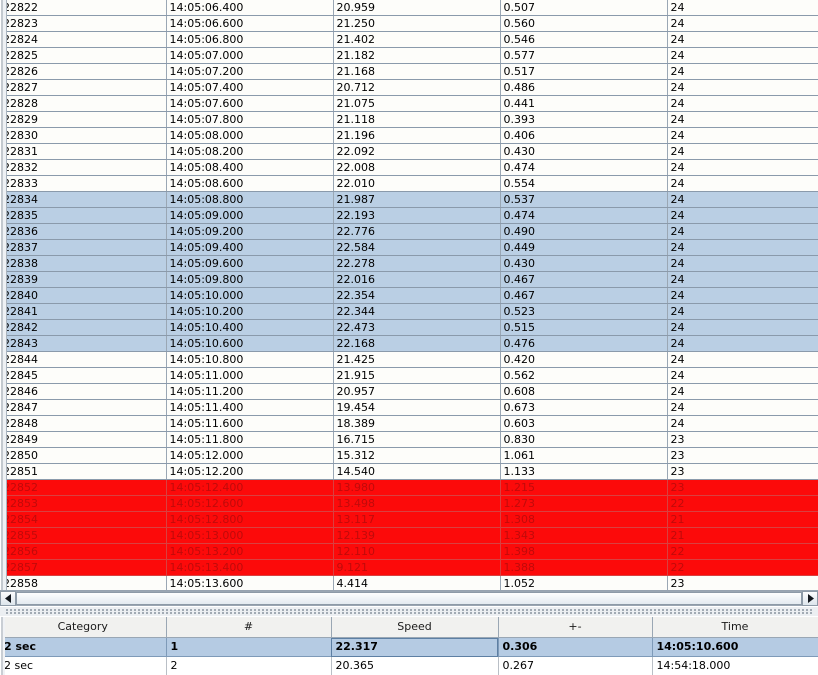  I want to click on horizontal-scrollbar, so click(409, 598).